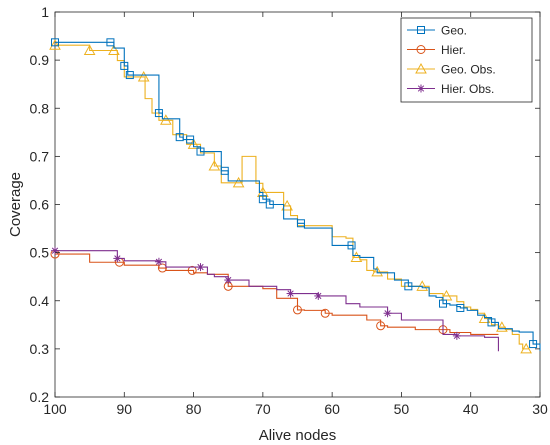 The image size is (550, 445). I want to click on legend-label: Hier. Obs., so click(467, 89).